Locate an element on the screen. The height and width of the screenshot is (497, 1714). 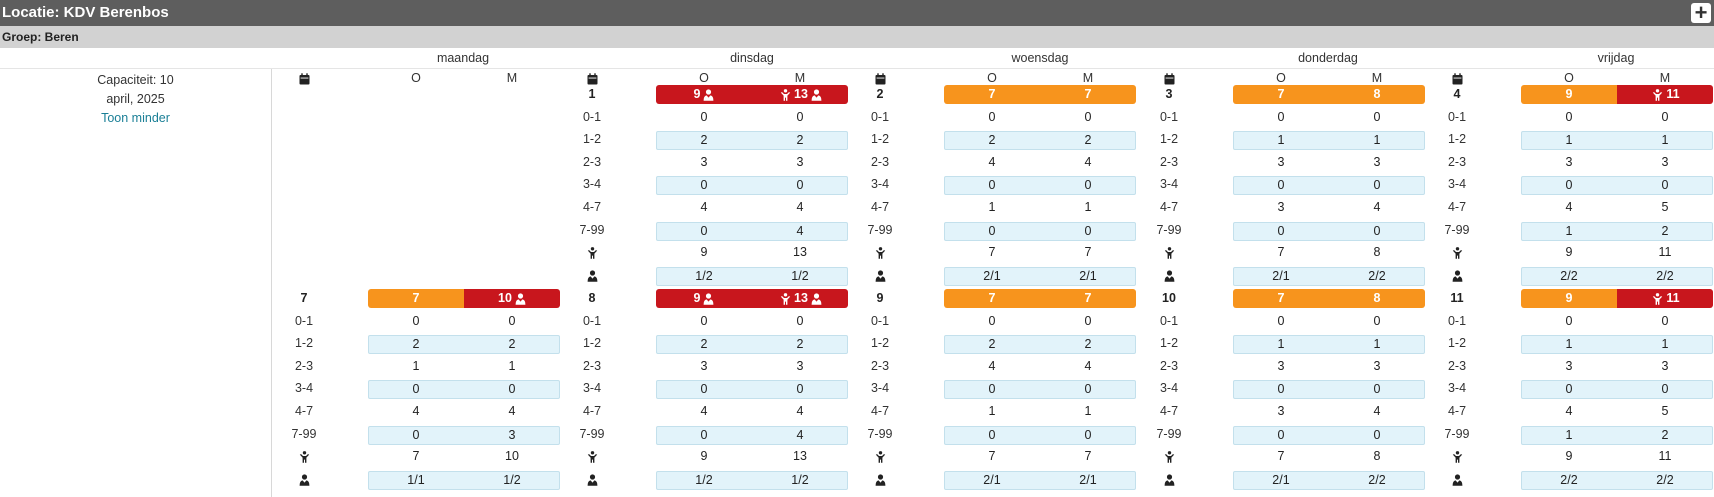
staff-row-bg is located at coordinates (1329, 480).